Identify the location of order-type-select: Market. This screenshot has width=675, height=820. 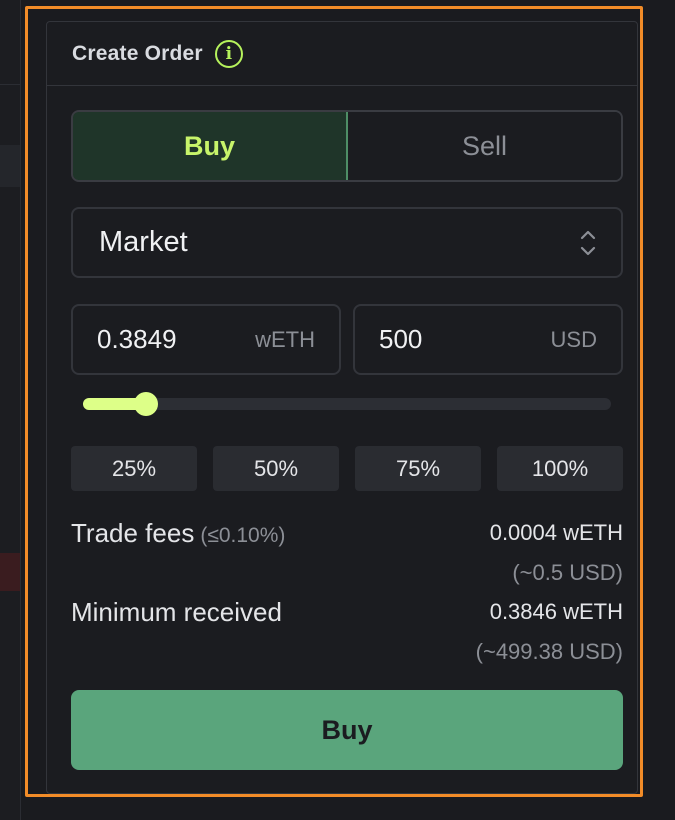
(347, 242).